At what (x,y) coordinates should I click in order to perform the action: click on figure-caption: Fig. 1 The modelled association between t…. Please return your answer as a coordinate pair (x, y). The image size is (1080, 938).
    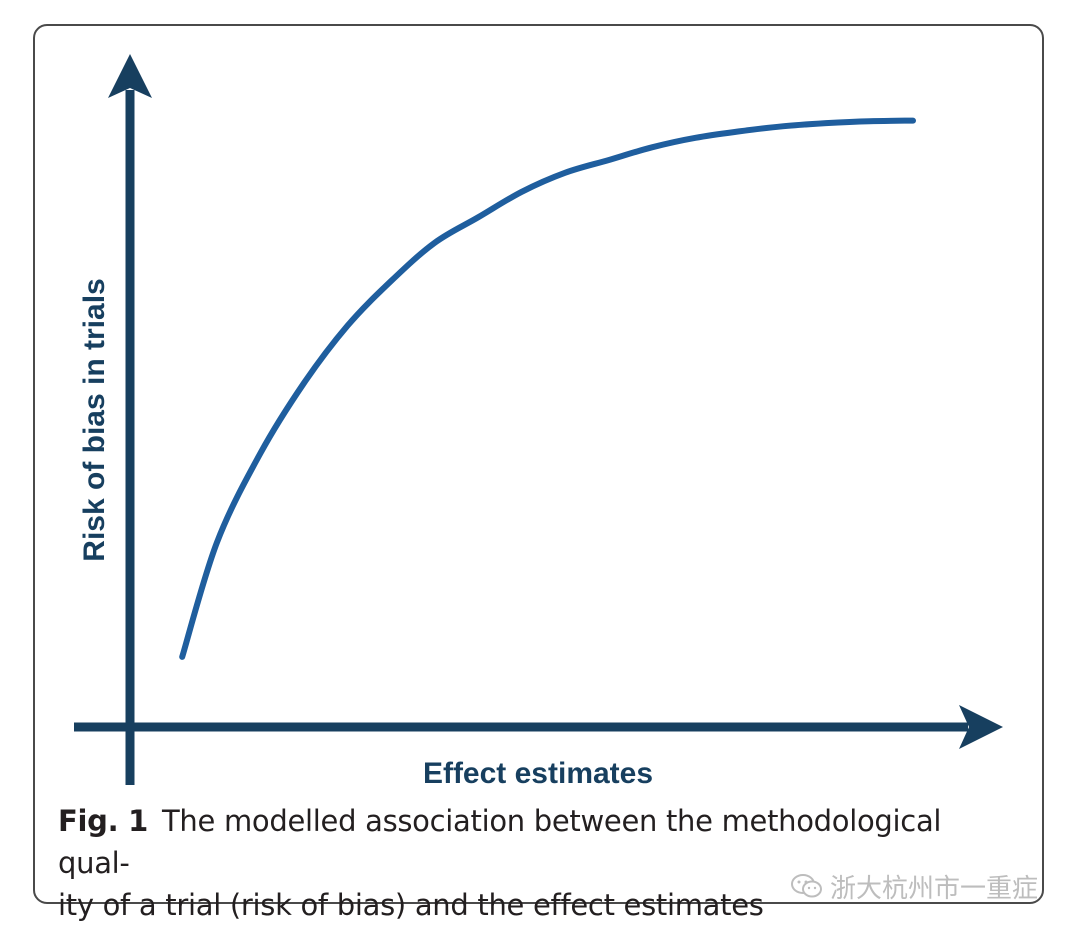
    Looking at the image, I should click on (533, 863).